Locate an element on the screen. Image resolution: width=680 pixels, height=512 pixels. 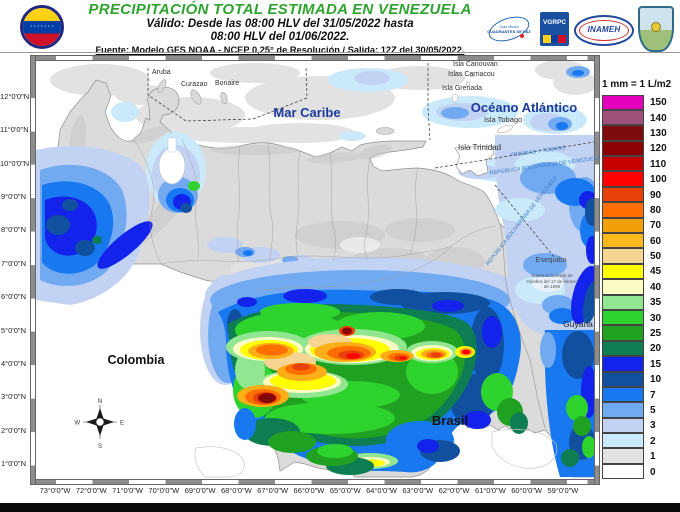
legend-entry: 10 is located at coordinates (640, 379).